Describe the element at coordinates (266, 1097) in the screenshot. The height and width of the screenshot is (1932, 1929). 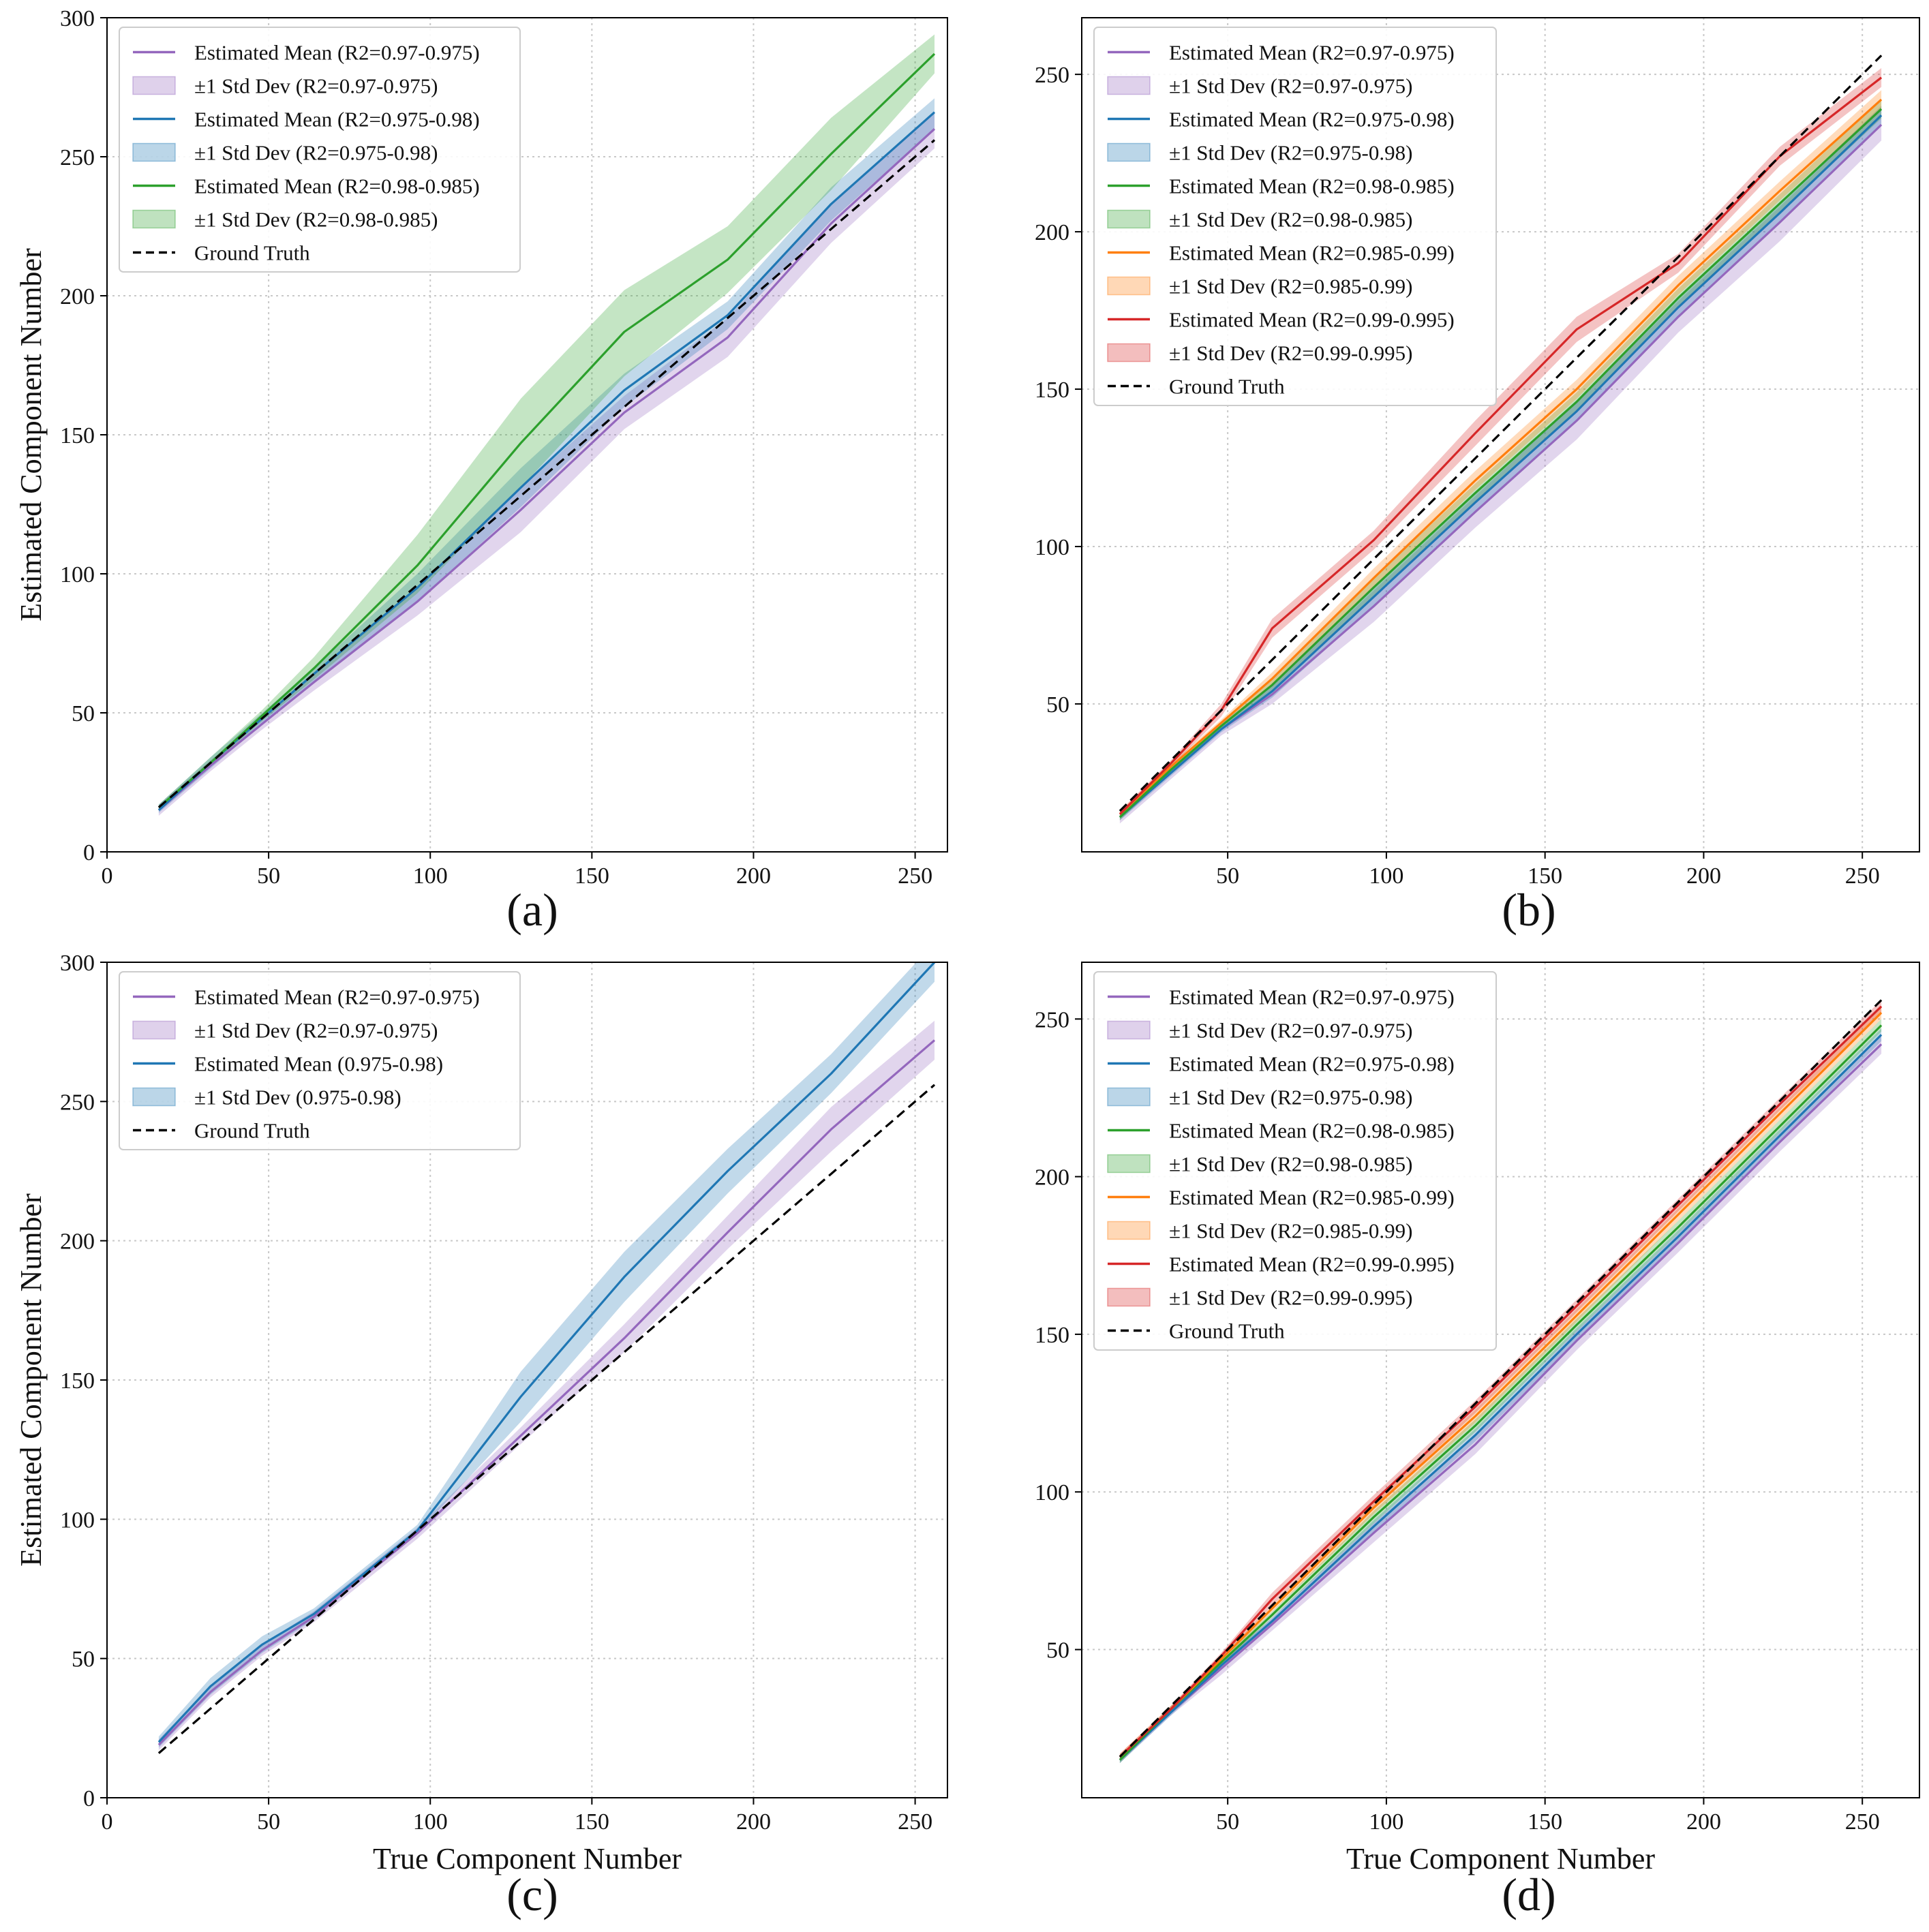
I see `legend-item: ±1 Std Dev (0.975-0.98)` at that location.